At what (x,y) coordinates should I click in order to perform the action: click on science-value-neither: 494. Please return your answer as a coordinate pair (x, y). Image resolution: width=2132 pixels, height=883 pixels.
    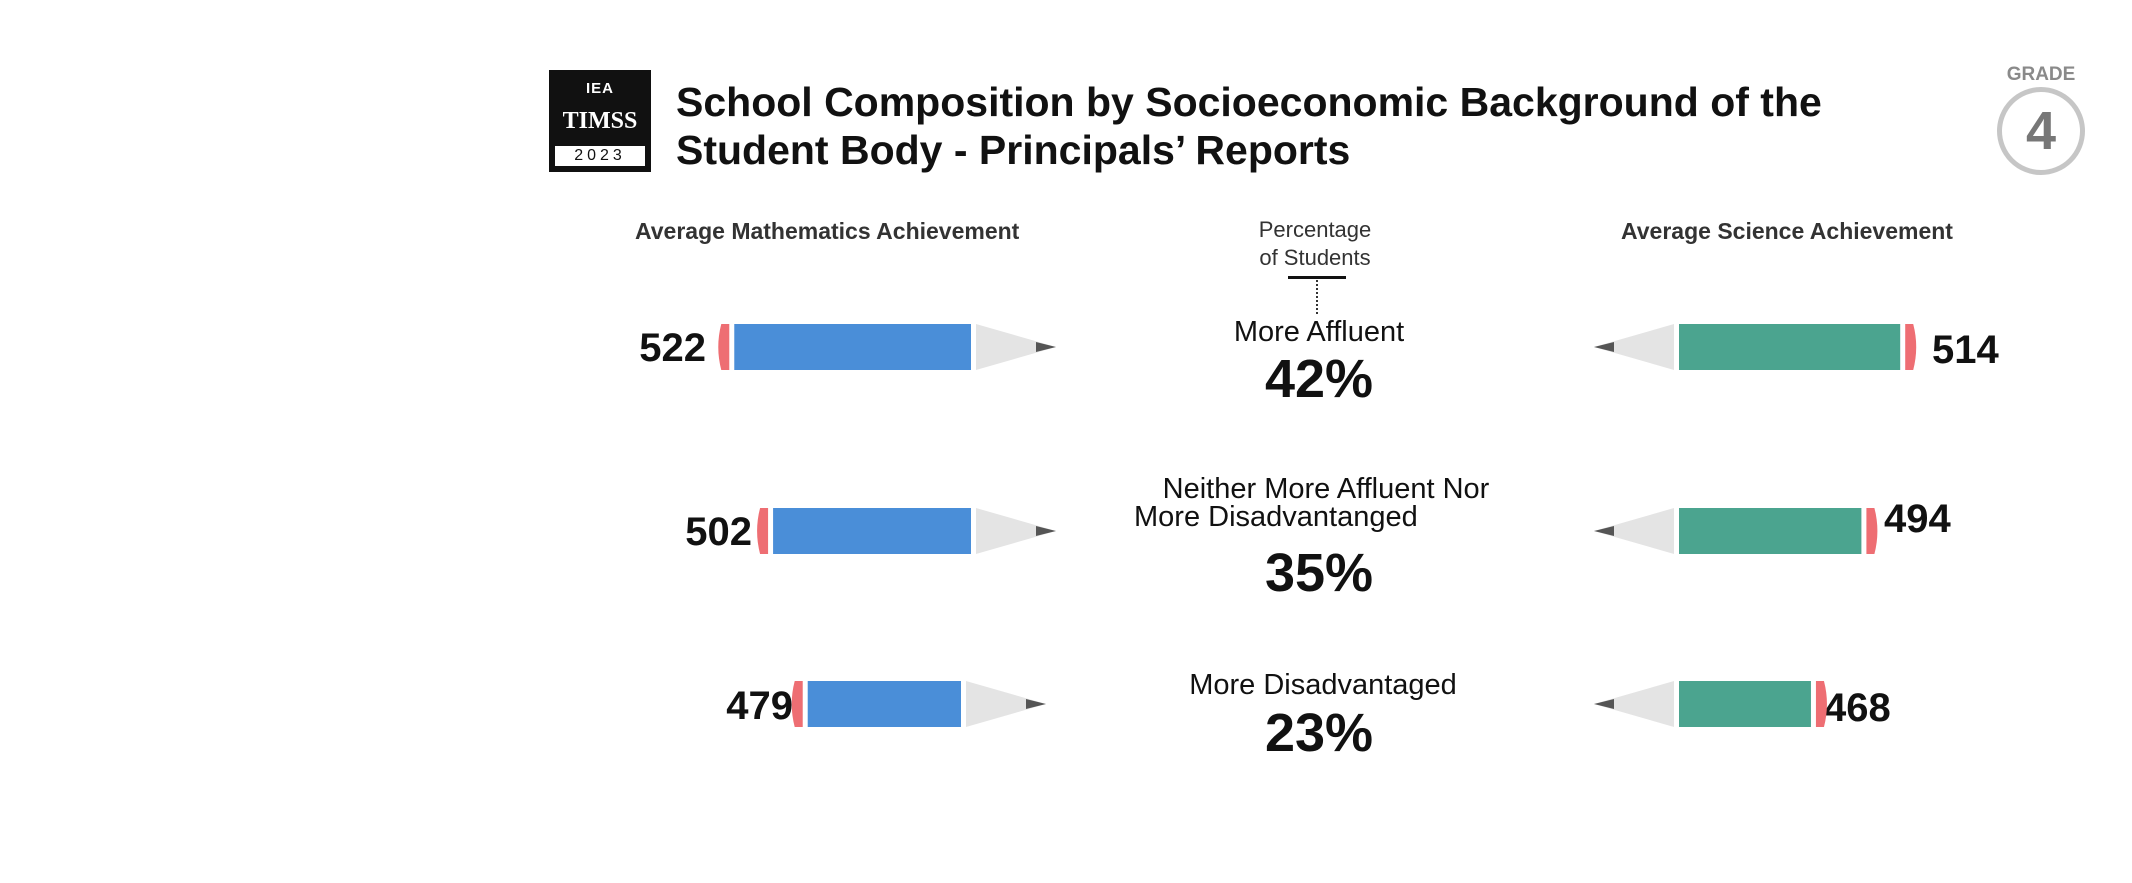
    Looking at the image, I should click on (1917, 519).